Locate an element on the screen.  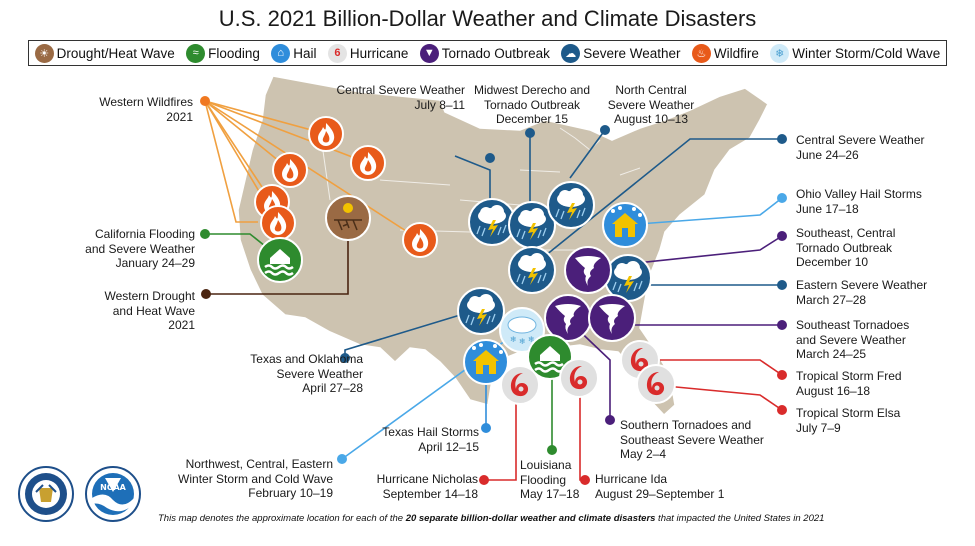
label-western-wildfires: Western Wildfires 2021 is located at coordinates (146, 109).